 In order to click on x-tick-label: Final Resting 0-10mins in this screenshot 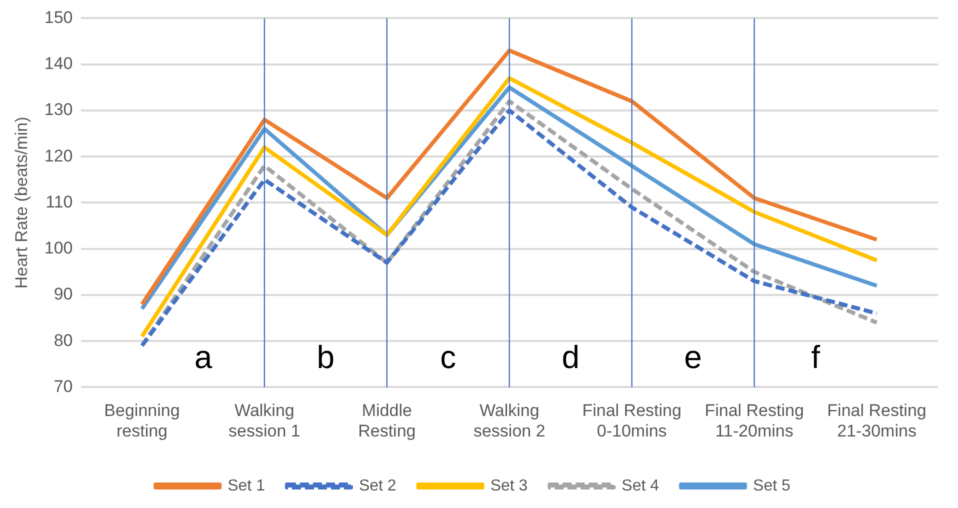, I will do `click(632, 420)`.